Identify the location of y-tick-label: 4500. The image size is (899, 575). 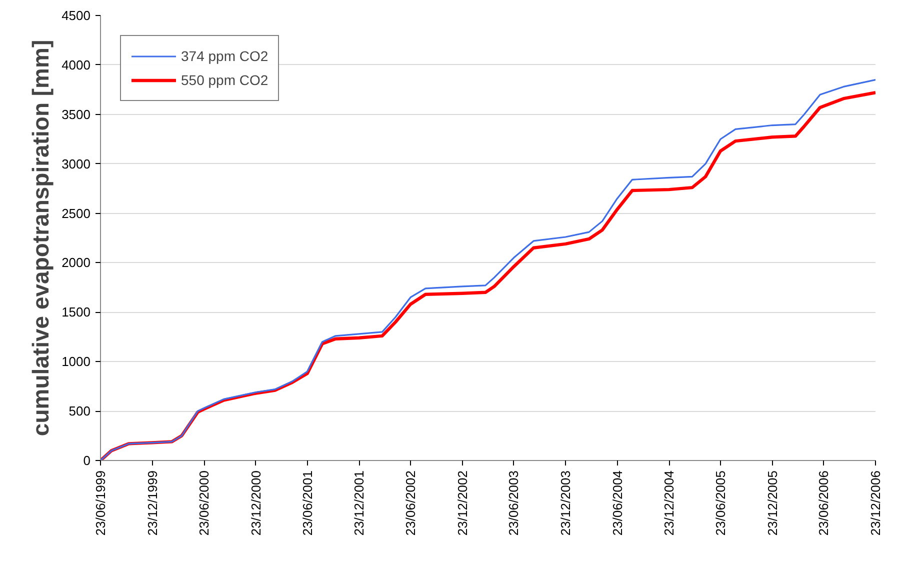
(76, 15).